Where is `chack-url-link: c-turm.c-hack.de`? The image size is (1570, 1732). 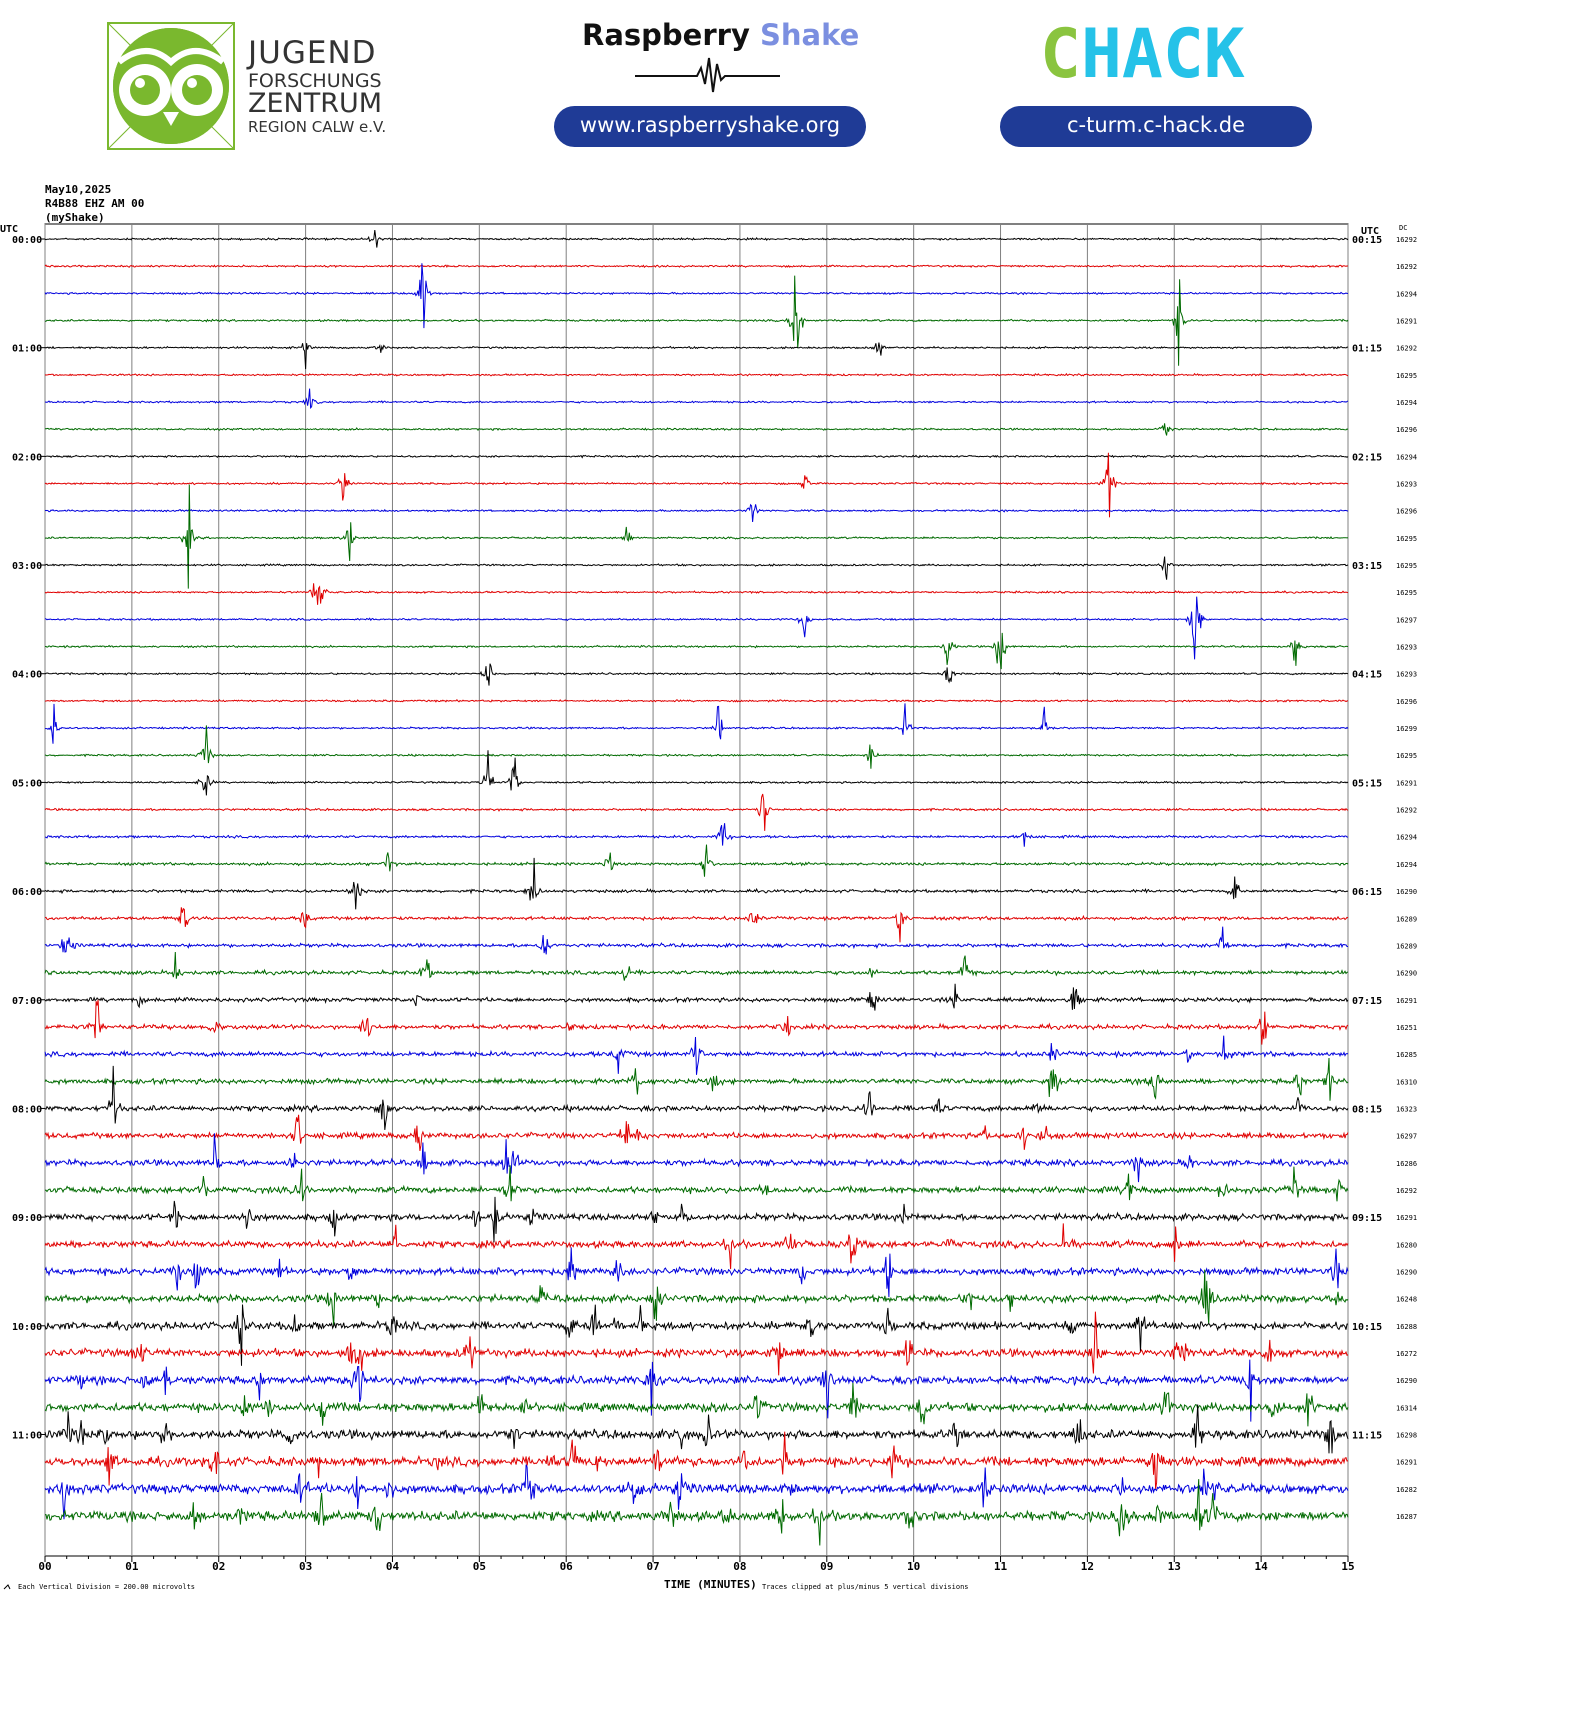
chack-url-link: c-turm.c-hack.de is located at coordinates (1156, 126).